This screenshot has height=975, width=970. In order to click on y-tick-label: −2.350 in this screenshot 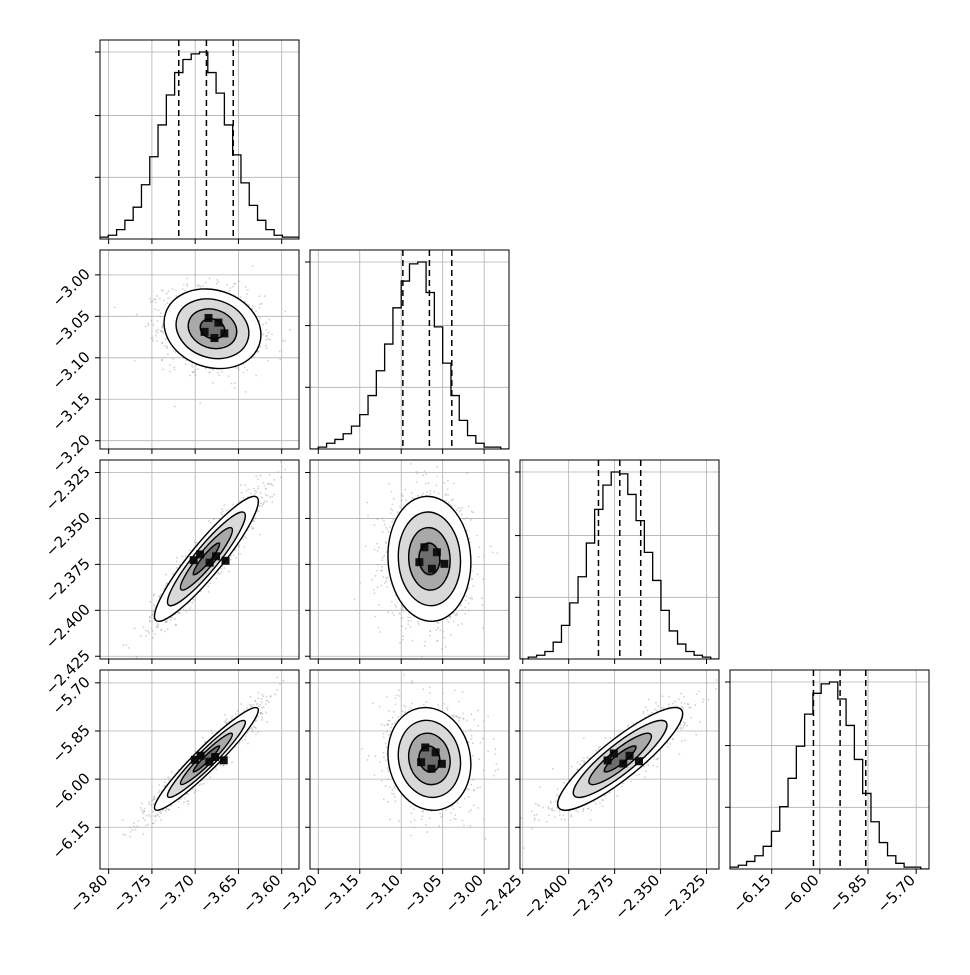, I will do `click(68, 535)`.